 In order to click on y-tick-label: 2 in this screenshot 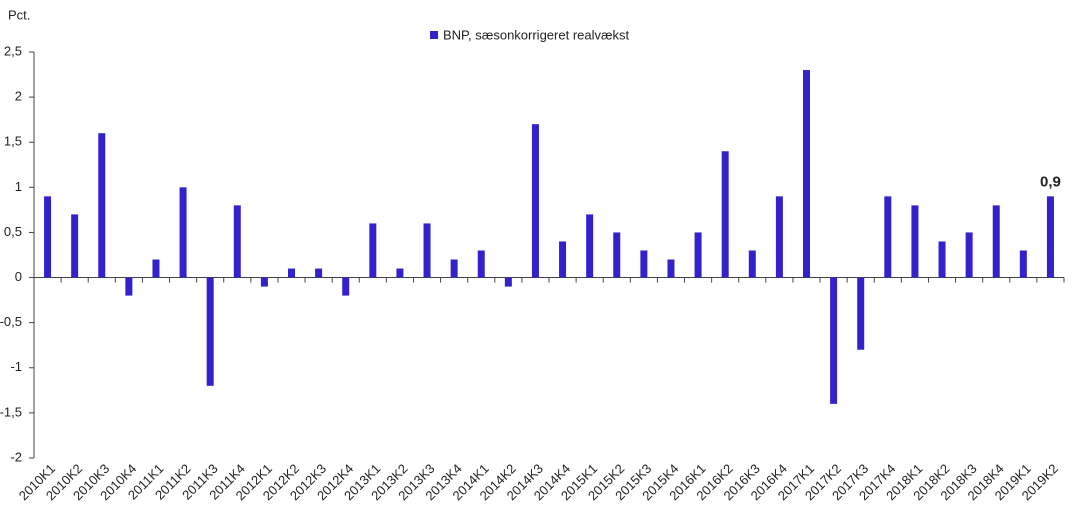, I will do `click(18, 96)`.